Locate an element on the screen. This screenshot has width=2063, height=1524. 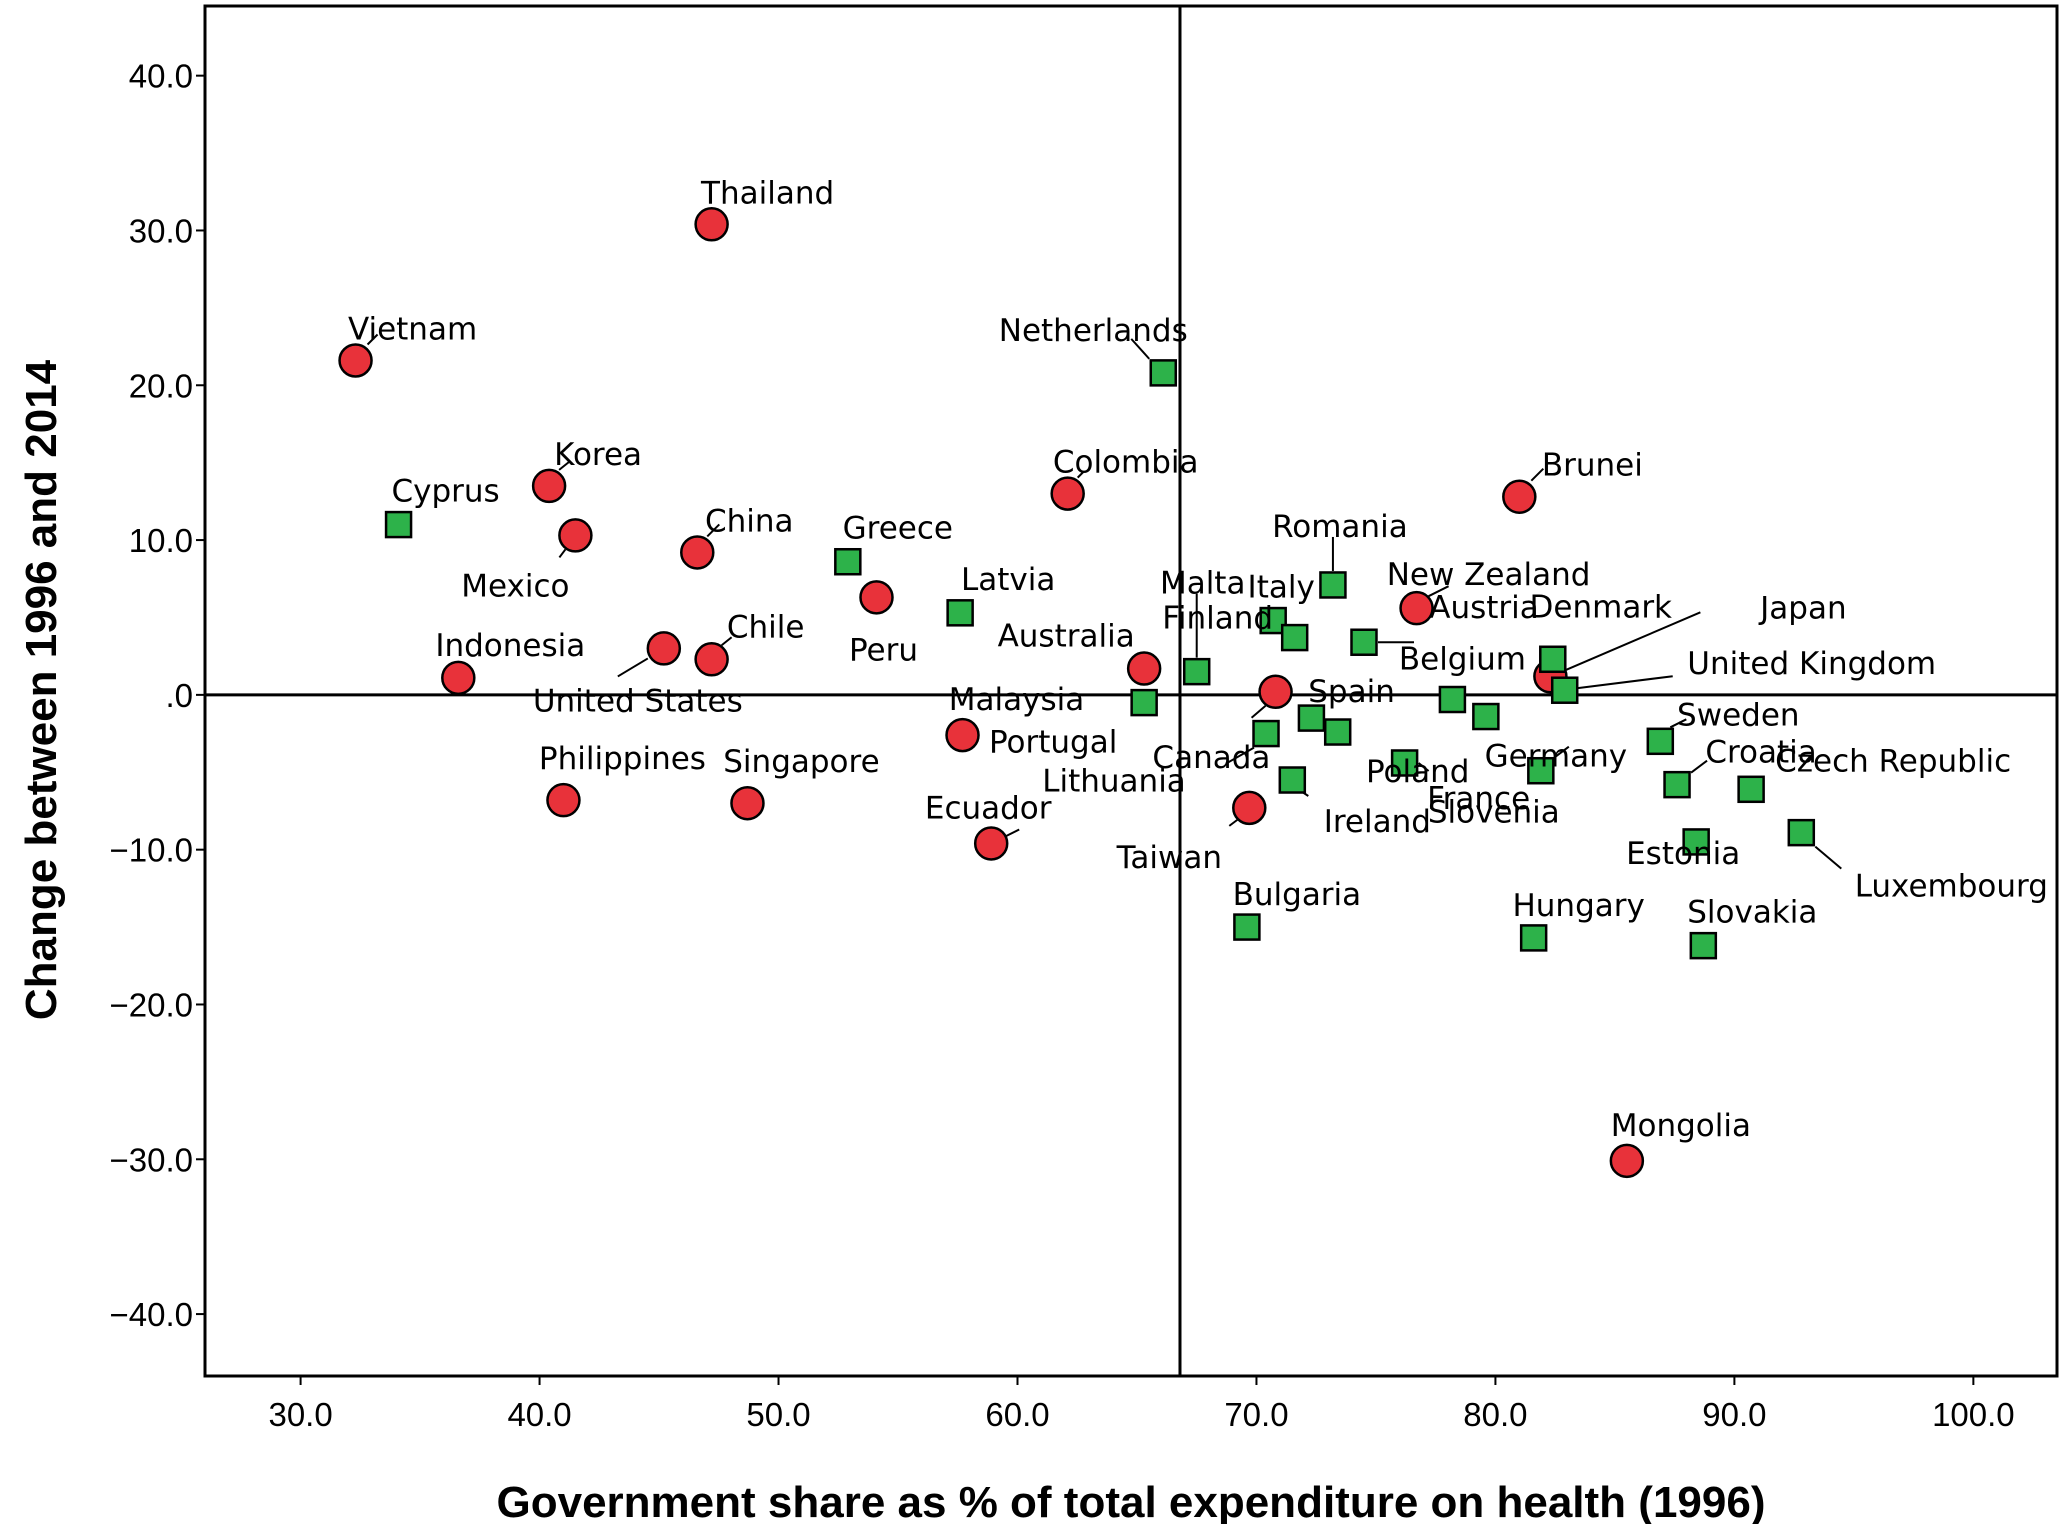
y-axis-ticks: 40.0 30.0 20.0 10.0 .0 −10.0 −20.0 −30.0 −40.0 is located at coordinates (157, 695).